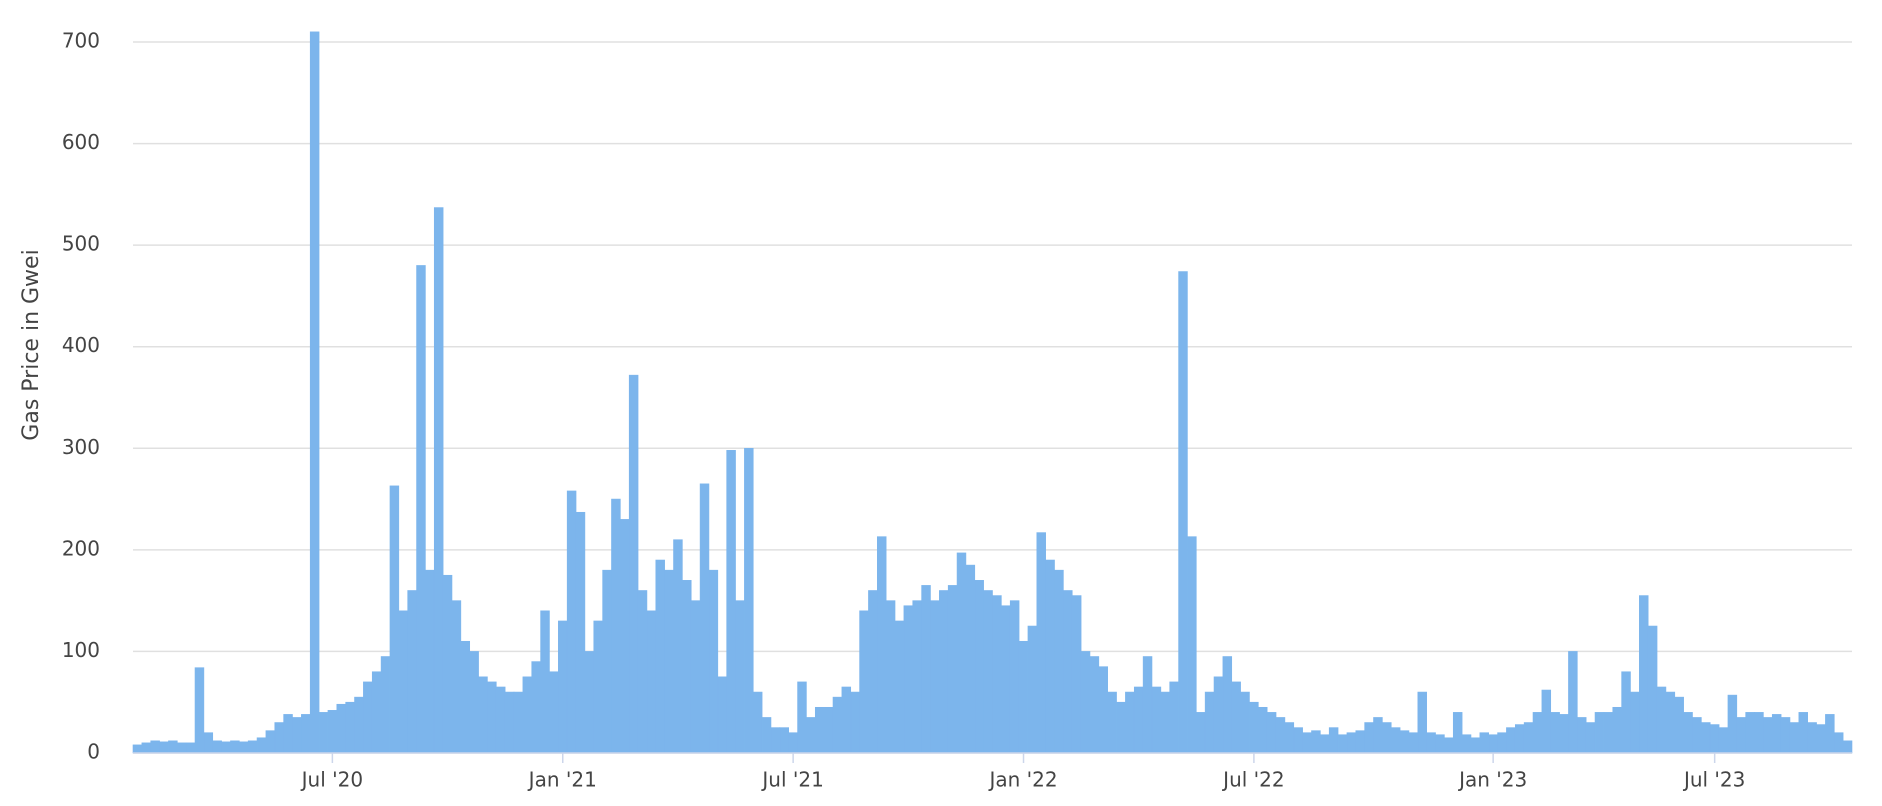  I want to click on y-tick-label: 100, so click(81, 650).